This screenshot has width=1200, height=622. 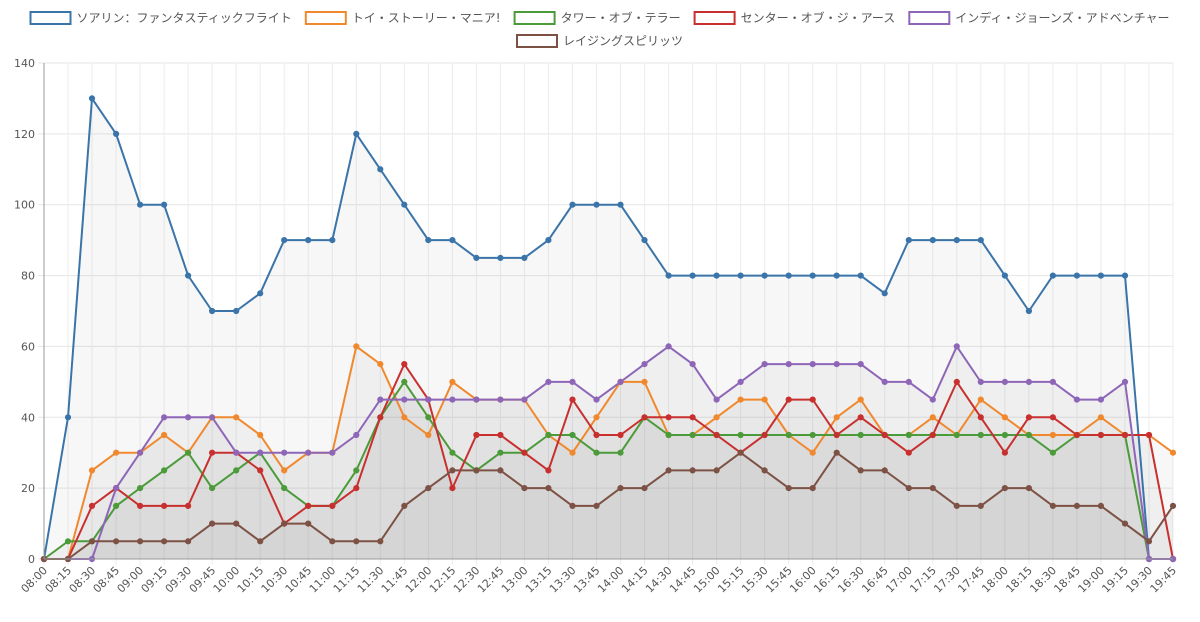 What do you see at coordinates (28, 488) in the screenshot?
I see `y-tick-label: 20` at bounding box center [28, 488].